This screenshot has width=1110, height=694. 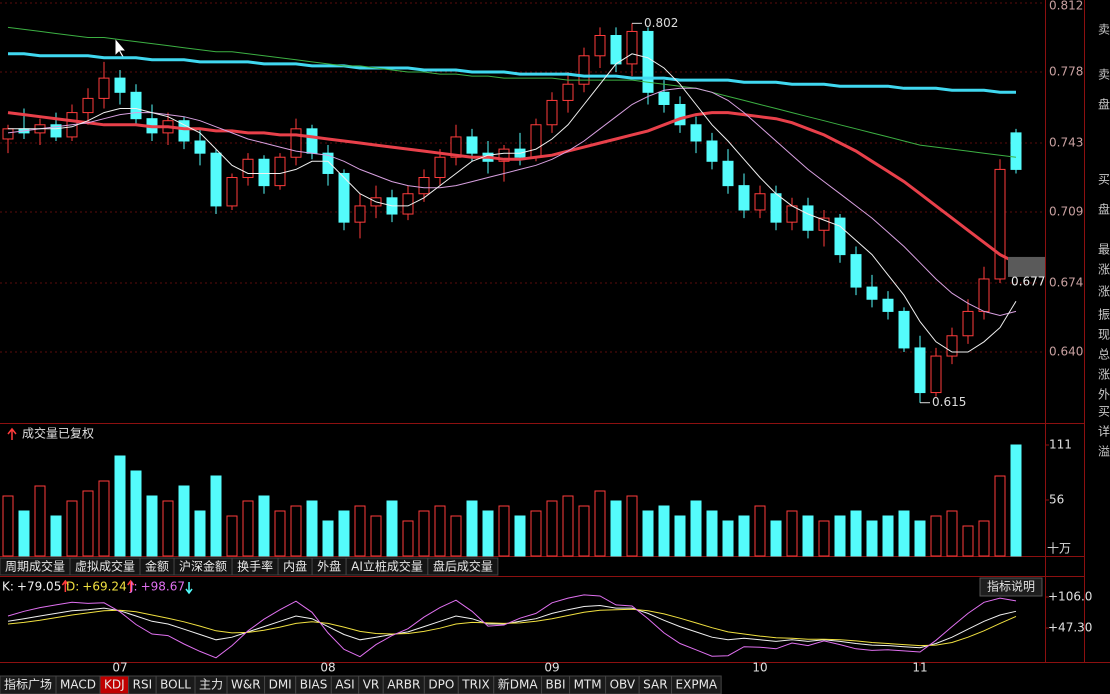 I want to click on indicator-tab-label: EXPMA, so click(x=697, y=685).